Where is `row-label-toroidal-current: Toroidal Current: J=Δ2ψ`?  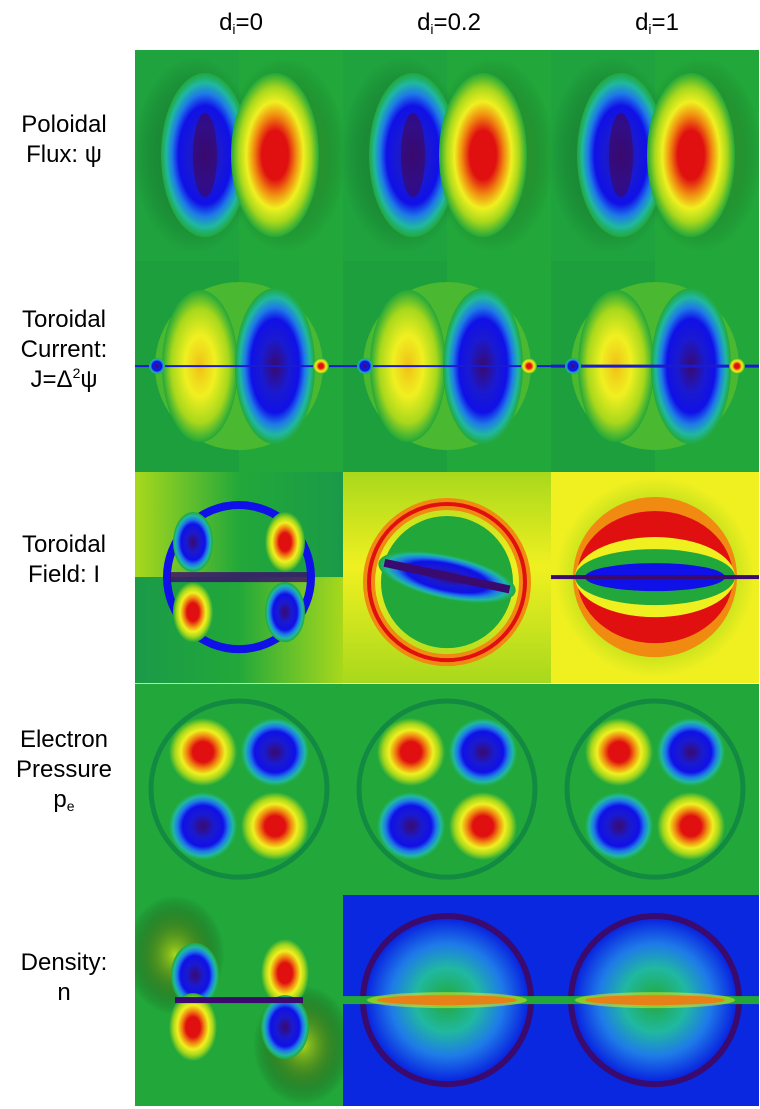 row-label-toroidal-current: Toroidal Current: J=Δ2ψ is located at coordinates (64, 349).